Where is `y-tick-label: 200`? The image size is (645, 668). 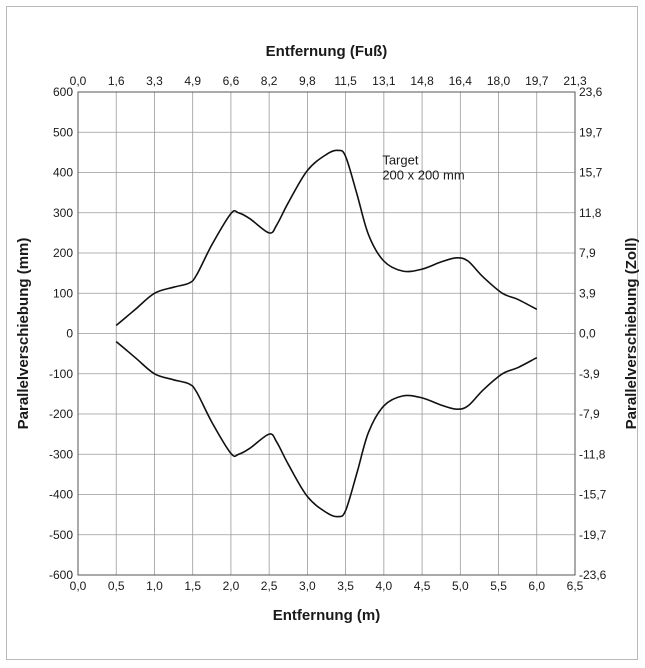
y-tick-label: 200 is located at coordinates (63, 253).